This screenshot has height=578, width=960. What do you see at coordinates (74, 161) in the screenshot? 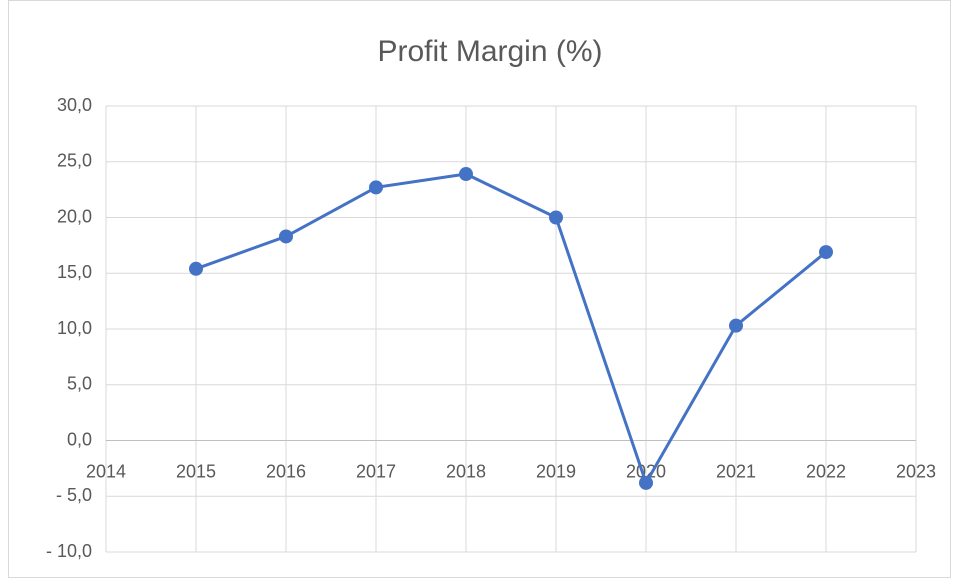
I see `y-tick-label: 25,0` at bounding box center [74, 161].